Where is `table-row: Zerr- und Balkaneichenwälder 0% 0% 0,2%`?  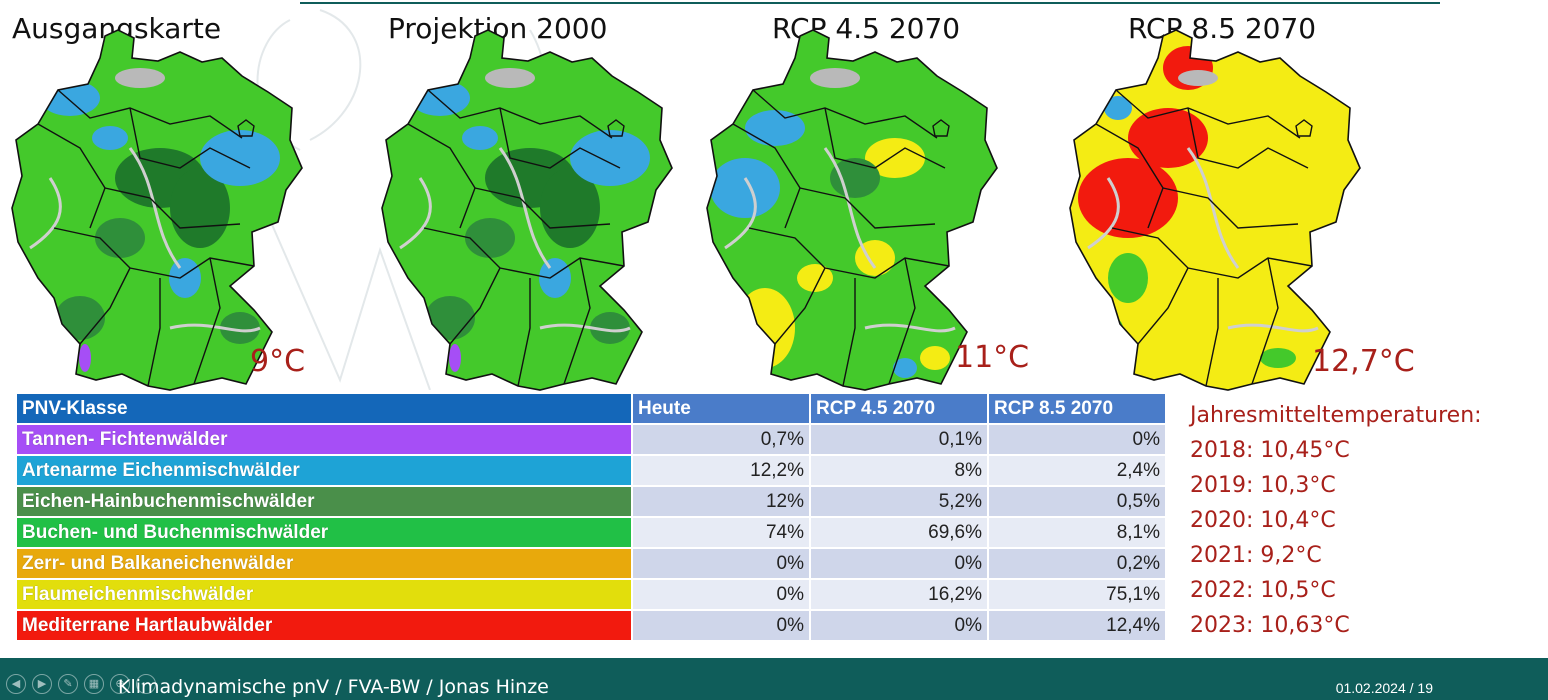 table-row: Zerr- und Balkaneichenwälder 0% 0% 0,2% is located at coordinates (591, 563).